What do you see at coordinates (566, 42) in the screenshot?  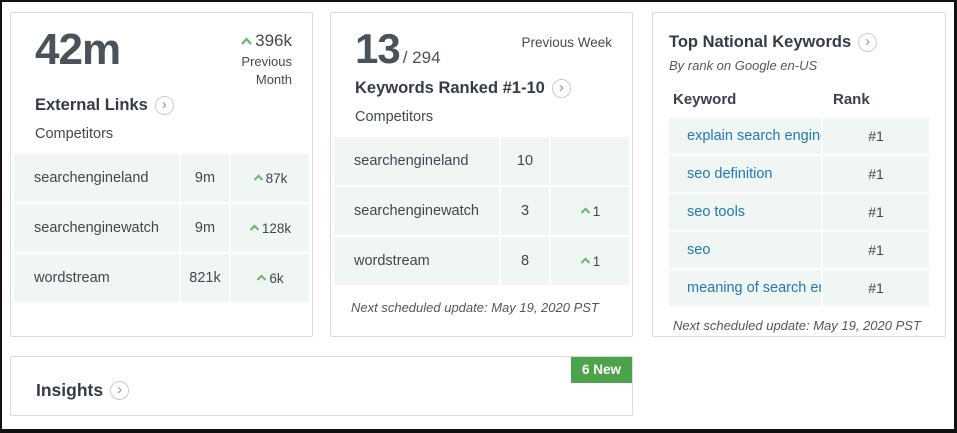 I see `keywords-period-label: Previous Week` at bounding box center [566, 42].